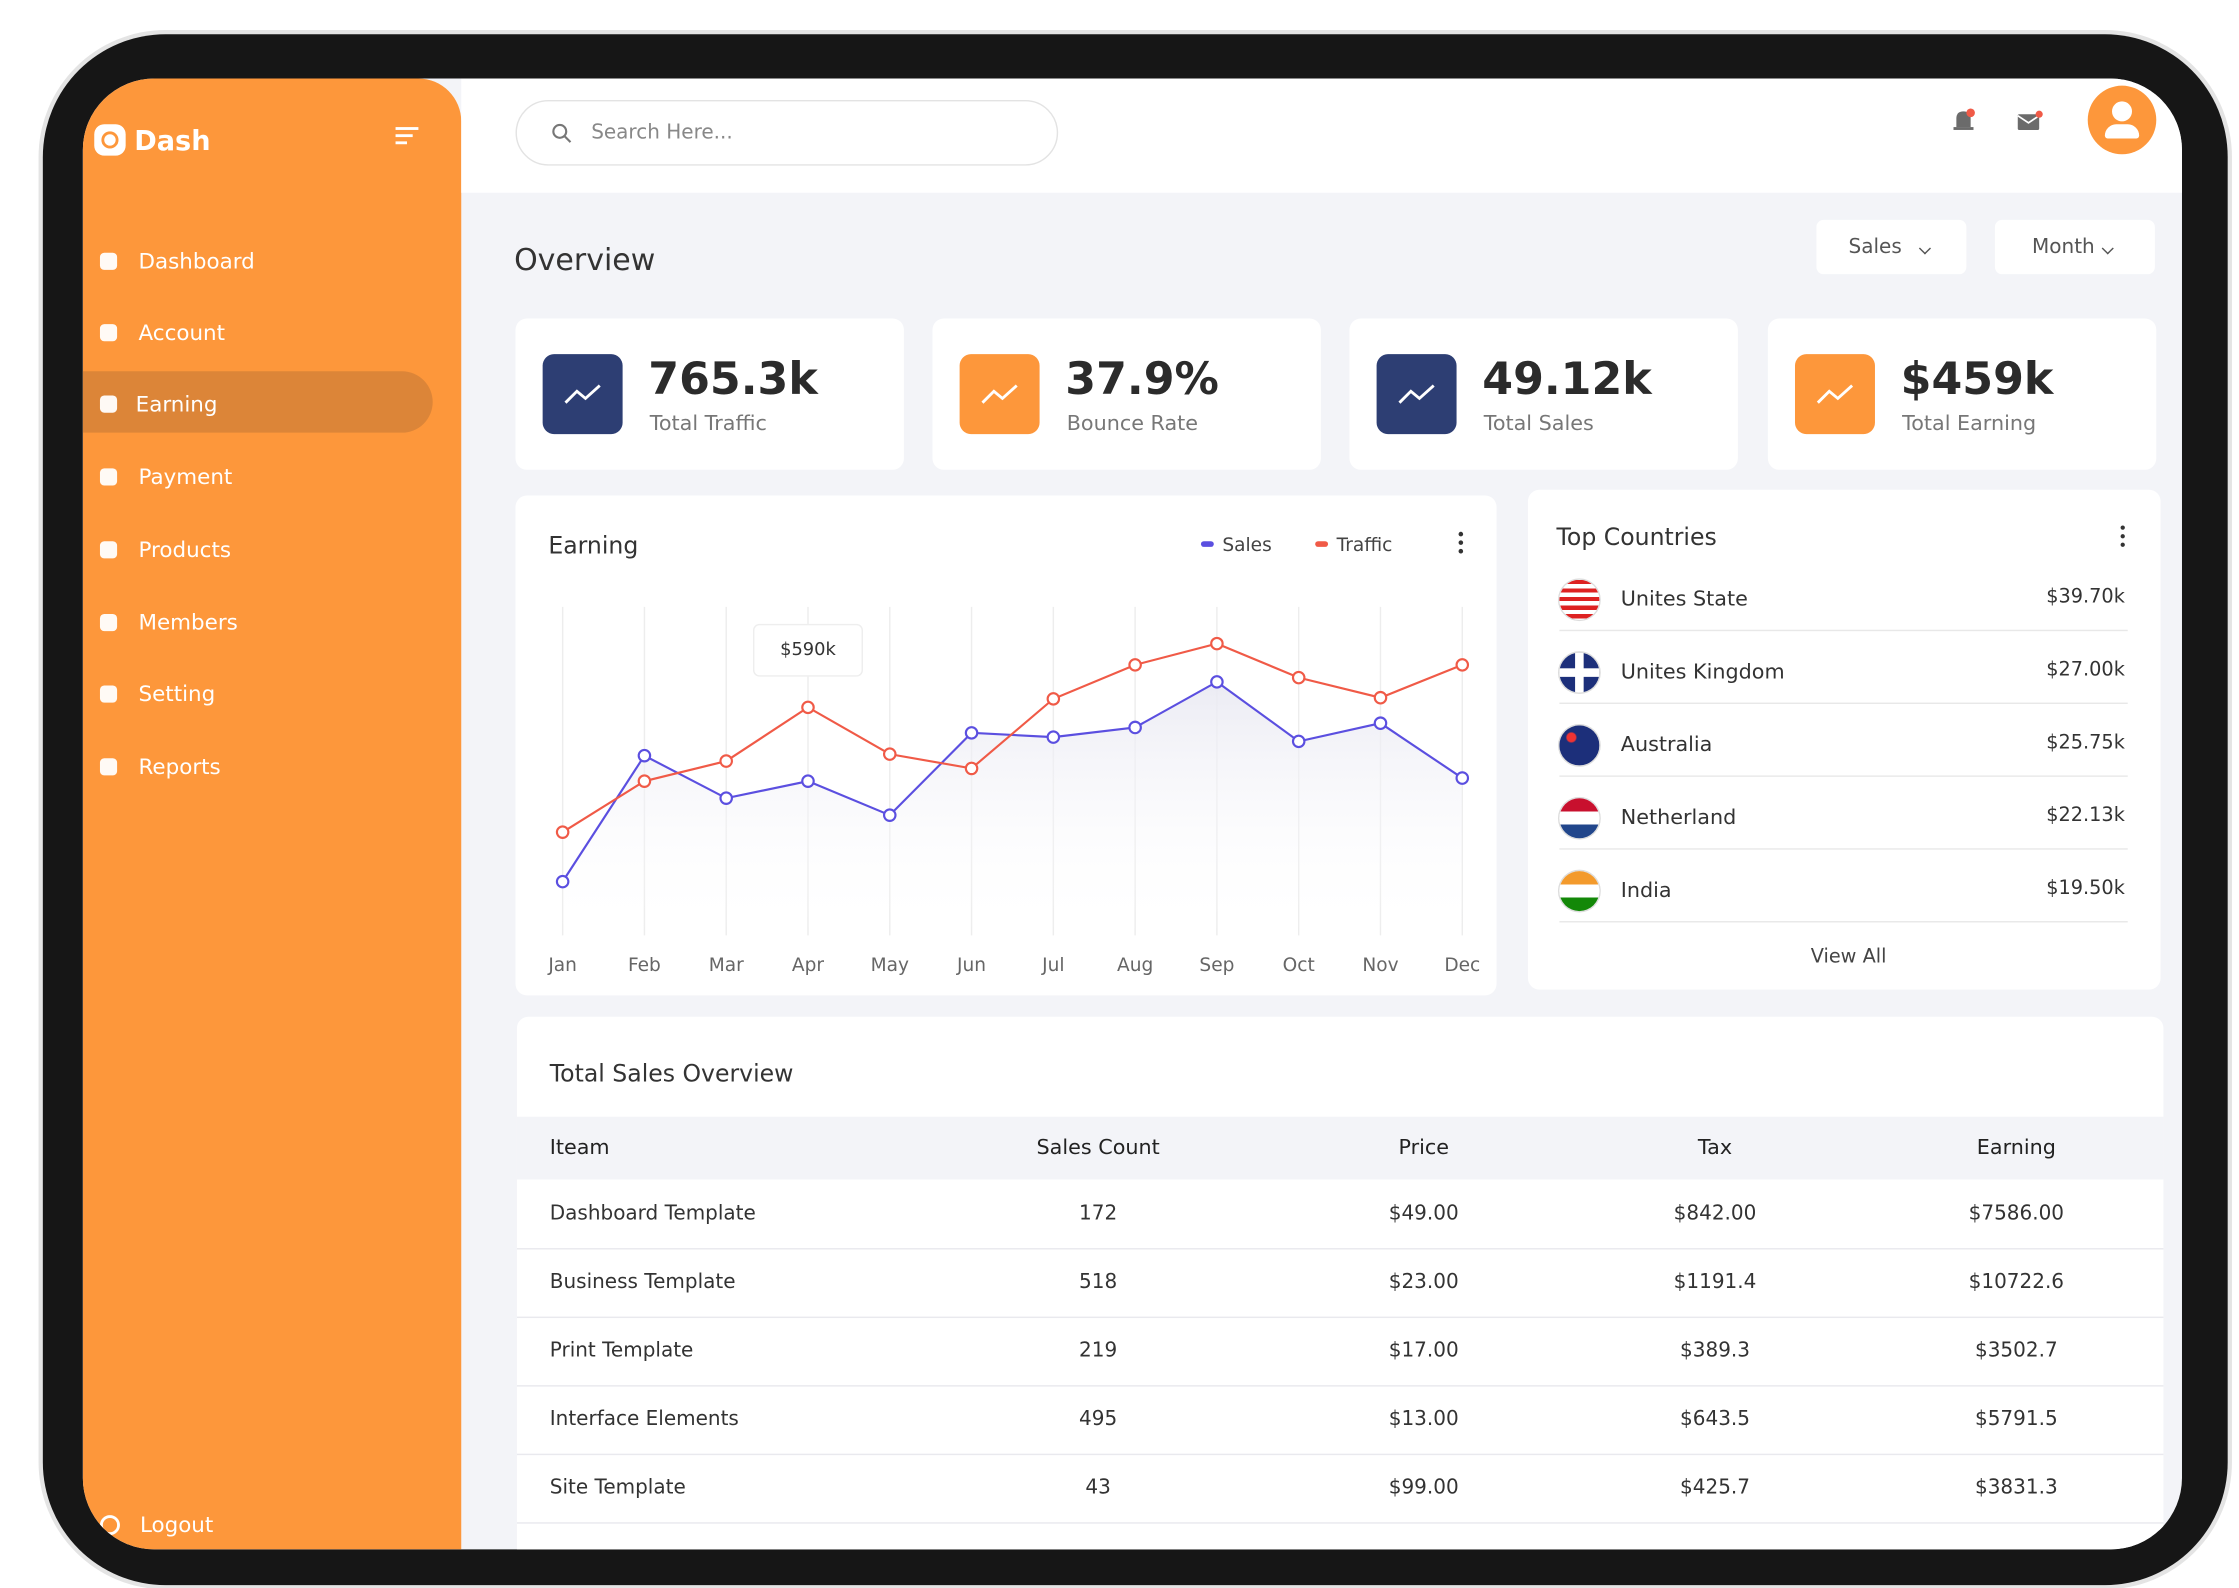 This screenshot has height=1588, width=2239. I want to click on country-value: $19.50k, so click(2085, 888).